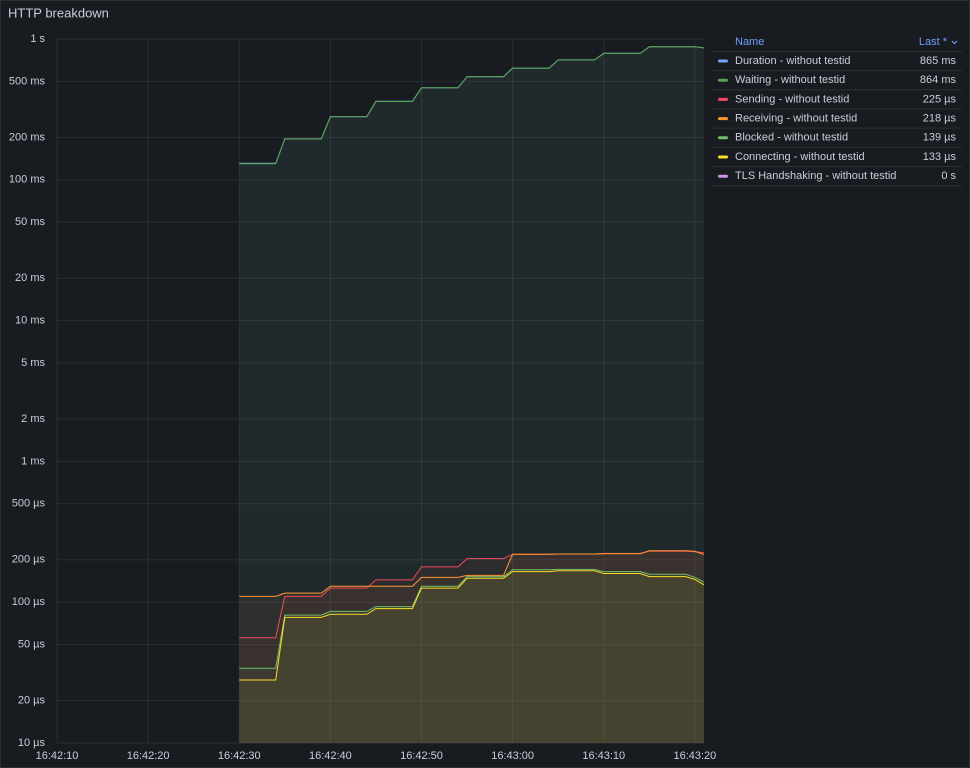 This screenshot has width=970, height=768. Describe the element at coordinates (749, 42) in the screenshot. I see `legend-header-name: Name` at that location.